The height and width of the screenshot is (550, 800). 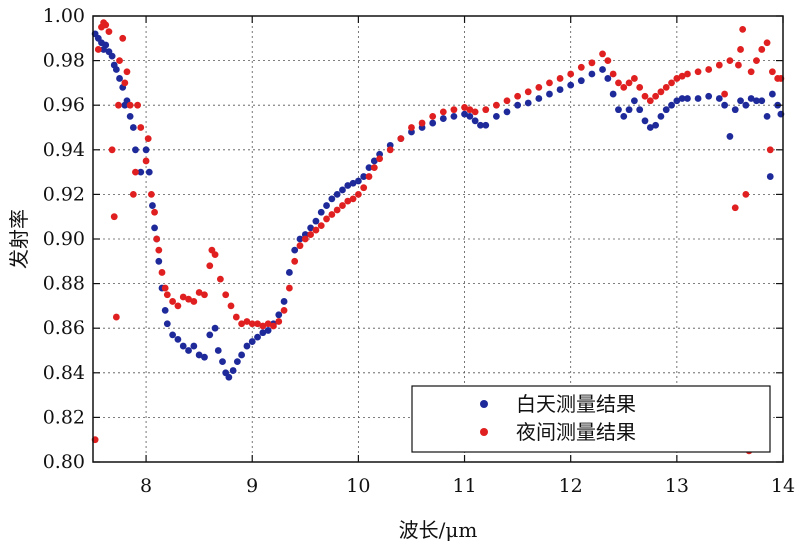 What do you see at coordinates (146, 486) in the screenshot?
I see `x-tick-label: 8` at bounding box center [146, 486].